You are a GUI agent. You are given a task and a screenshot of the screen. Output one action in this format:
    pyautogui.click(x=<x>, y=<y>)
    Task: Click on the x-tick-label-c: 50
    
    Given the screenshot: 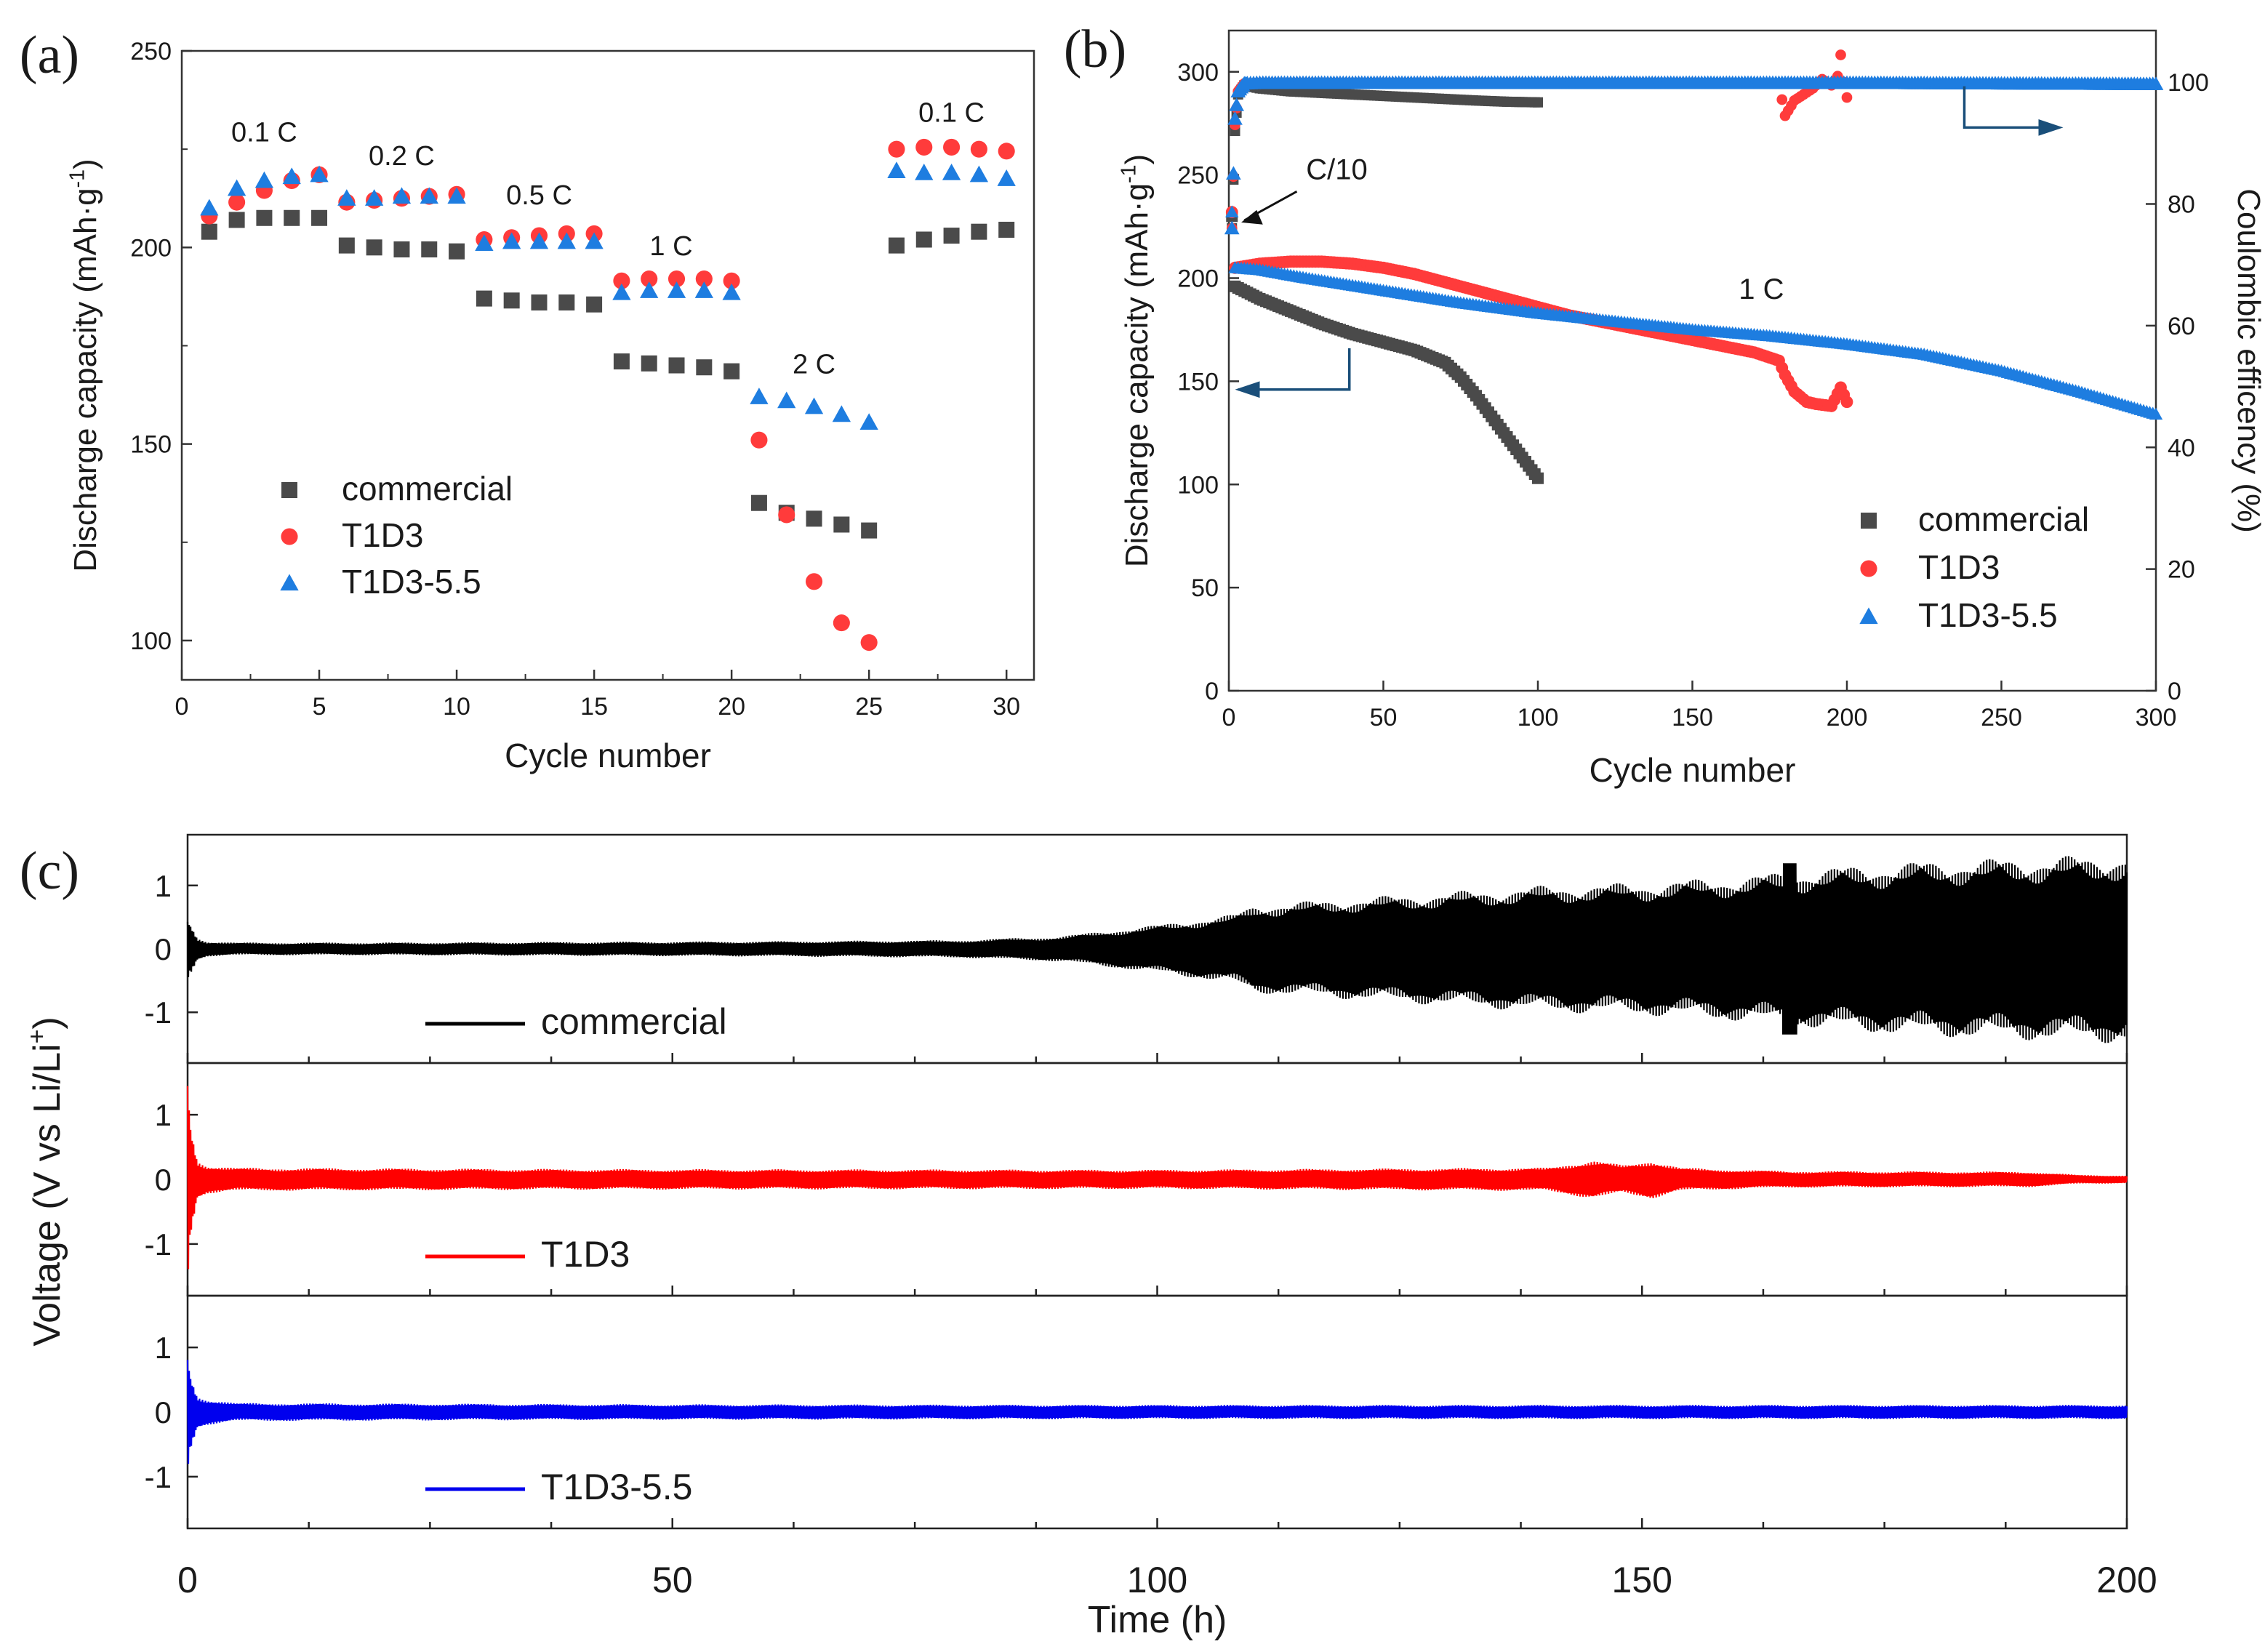 What is the action you would take?
    pyautogui.click(x=672, y=1580)
    